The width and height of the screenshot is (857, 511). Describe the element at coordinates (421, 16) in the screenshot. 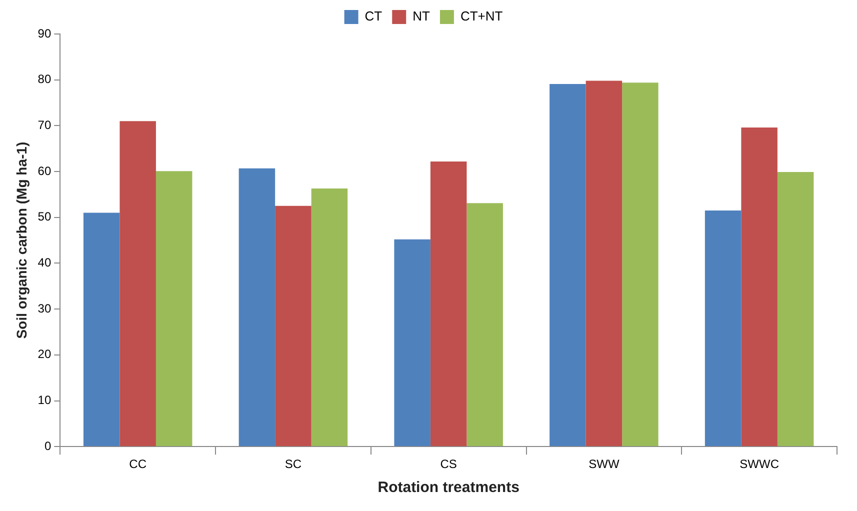

I see `legend-label: NT` at that location.